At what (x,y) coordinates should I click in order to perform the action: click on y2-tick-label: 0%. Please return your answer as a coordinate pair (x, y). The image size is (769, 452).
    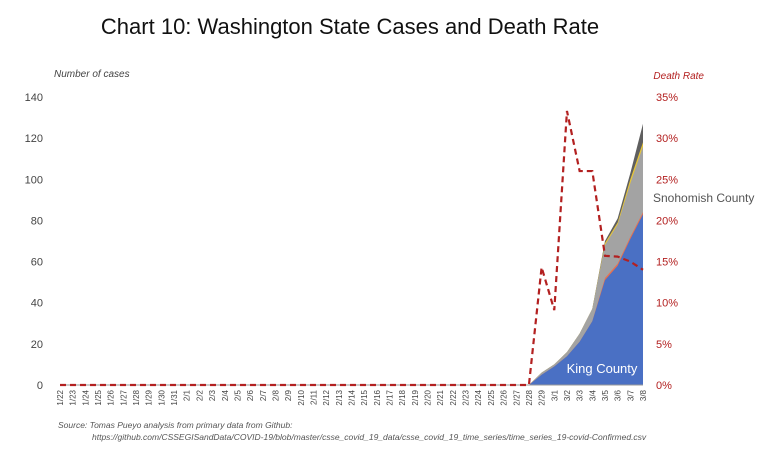
    Looking at the image, I should click on (664, 386).